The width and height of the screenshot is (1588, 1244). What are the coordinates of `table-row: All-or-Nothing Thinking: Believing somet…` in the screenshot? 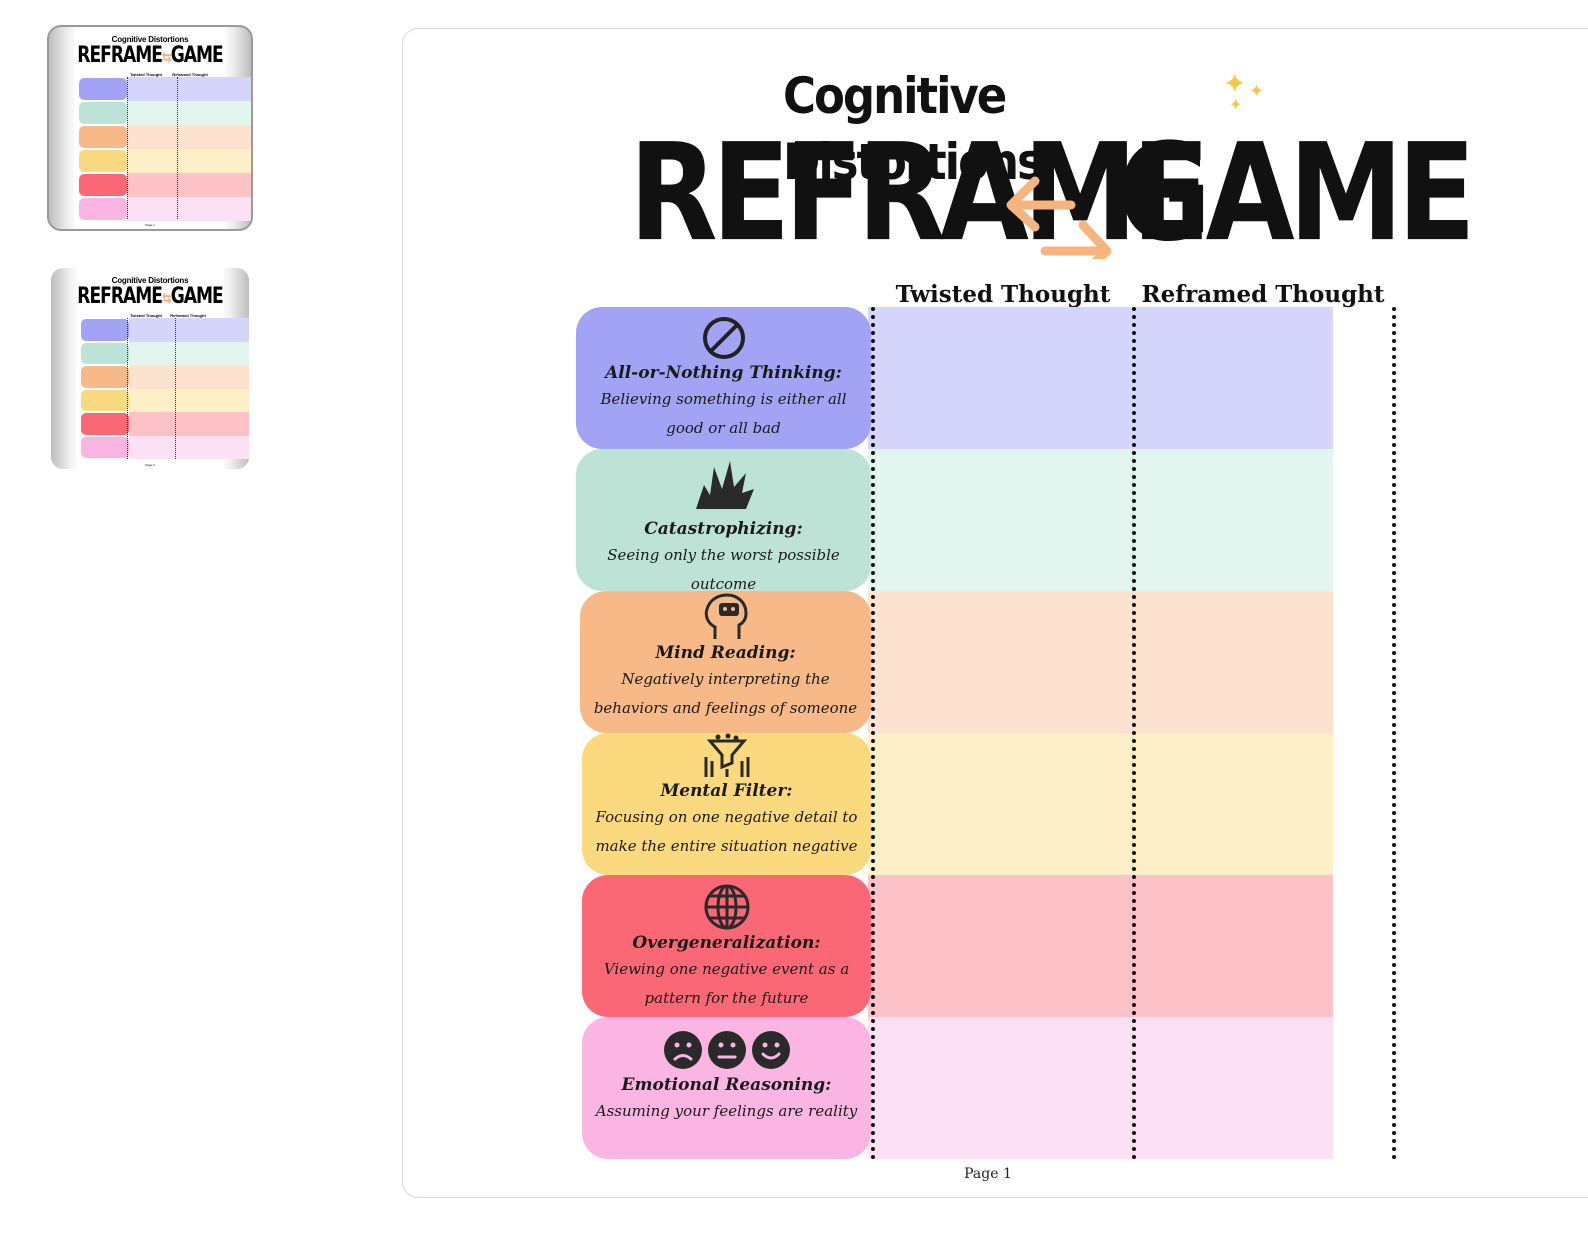 It's located at (985, 378).